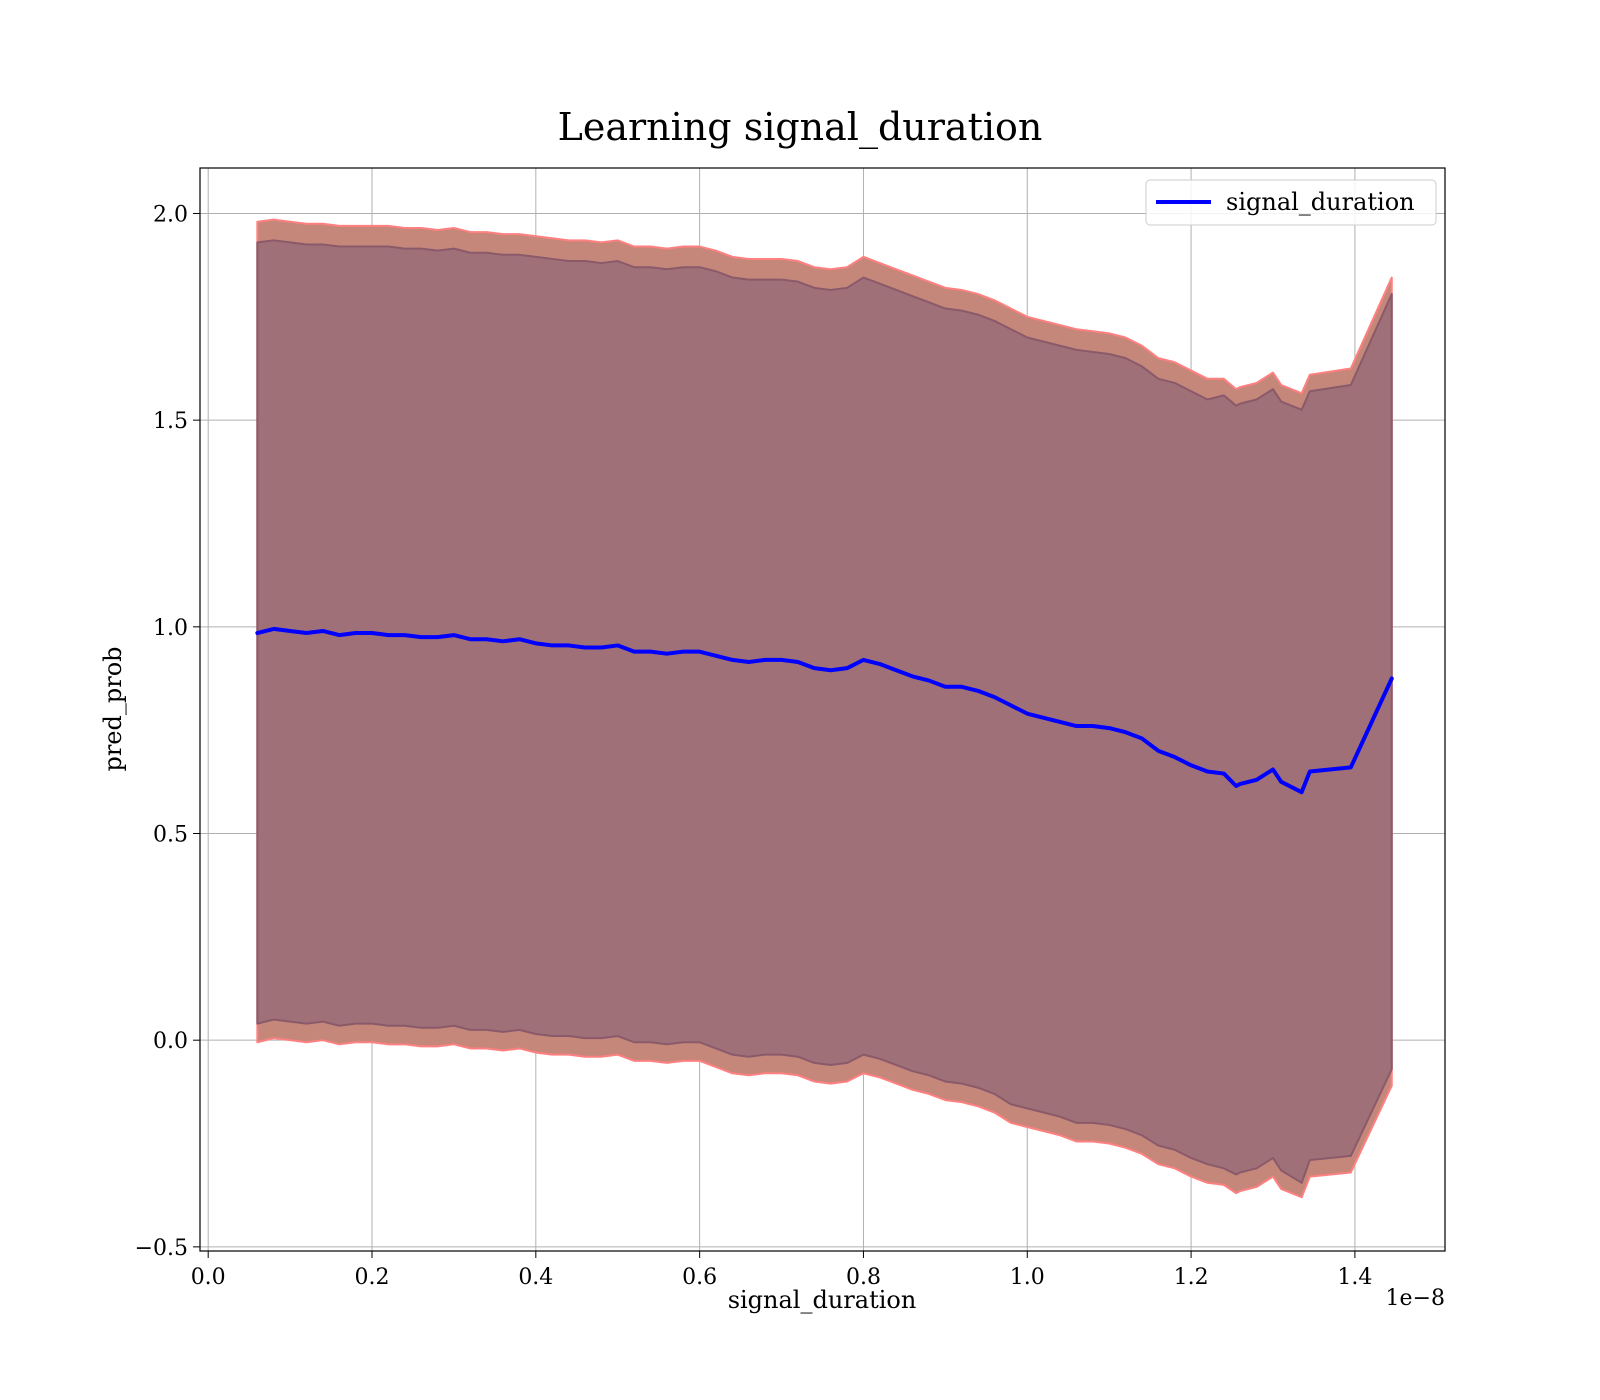  I want to click on y-tick-label: 2.0, so click(170, 214).